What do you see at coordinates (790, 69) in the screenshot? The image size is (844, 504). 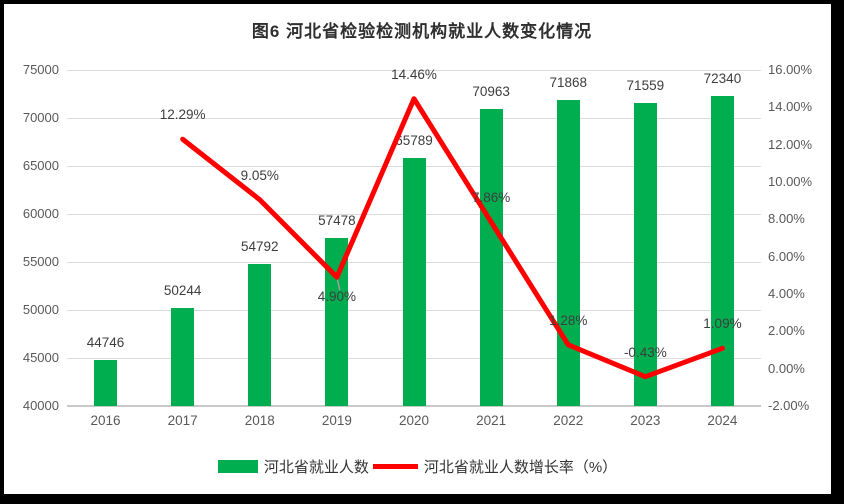 I see `y-axis-right-tick: 16.00%` at bounding box center [790, 69].